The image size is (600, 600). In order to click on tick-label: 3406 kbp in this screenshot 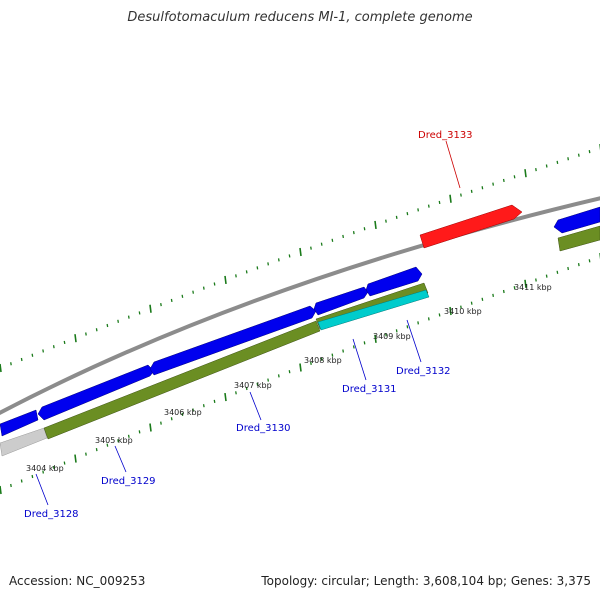, I will do `click(183, 412)`.